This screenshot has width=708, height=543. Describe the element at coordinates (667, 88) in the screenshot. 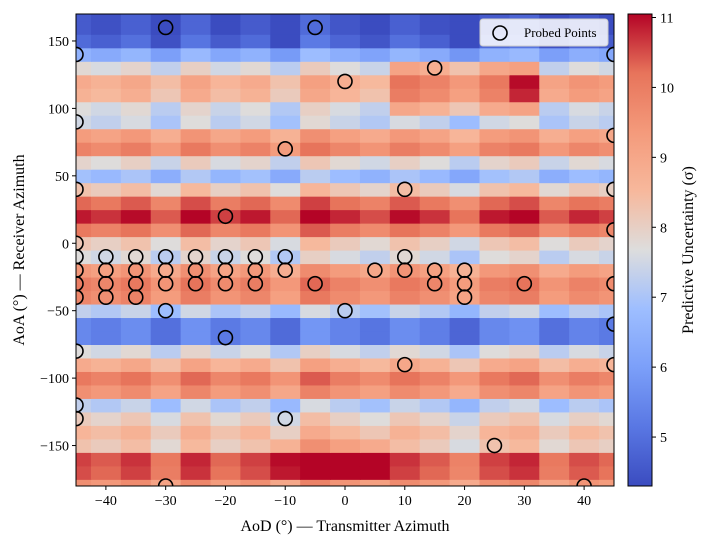

I see `colorbar-tick-label: 10` at that location.